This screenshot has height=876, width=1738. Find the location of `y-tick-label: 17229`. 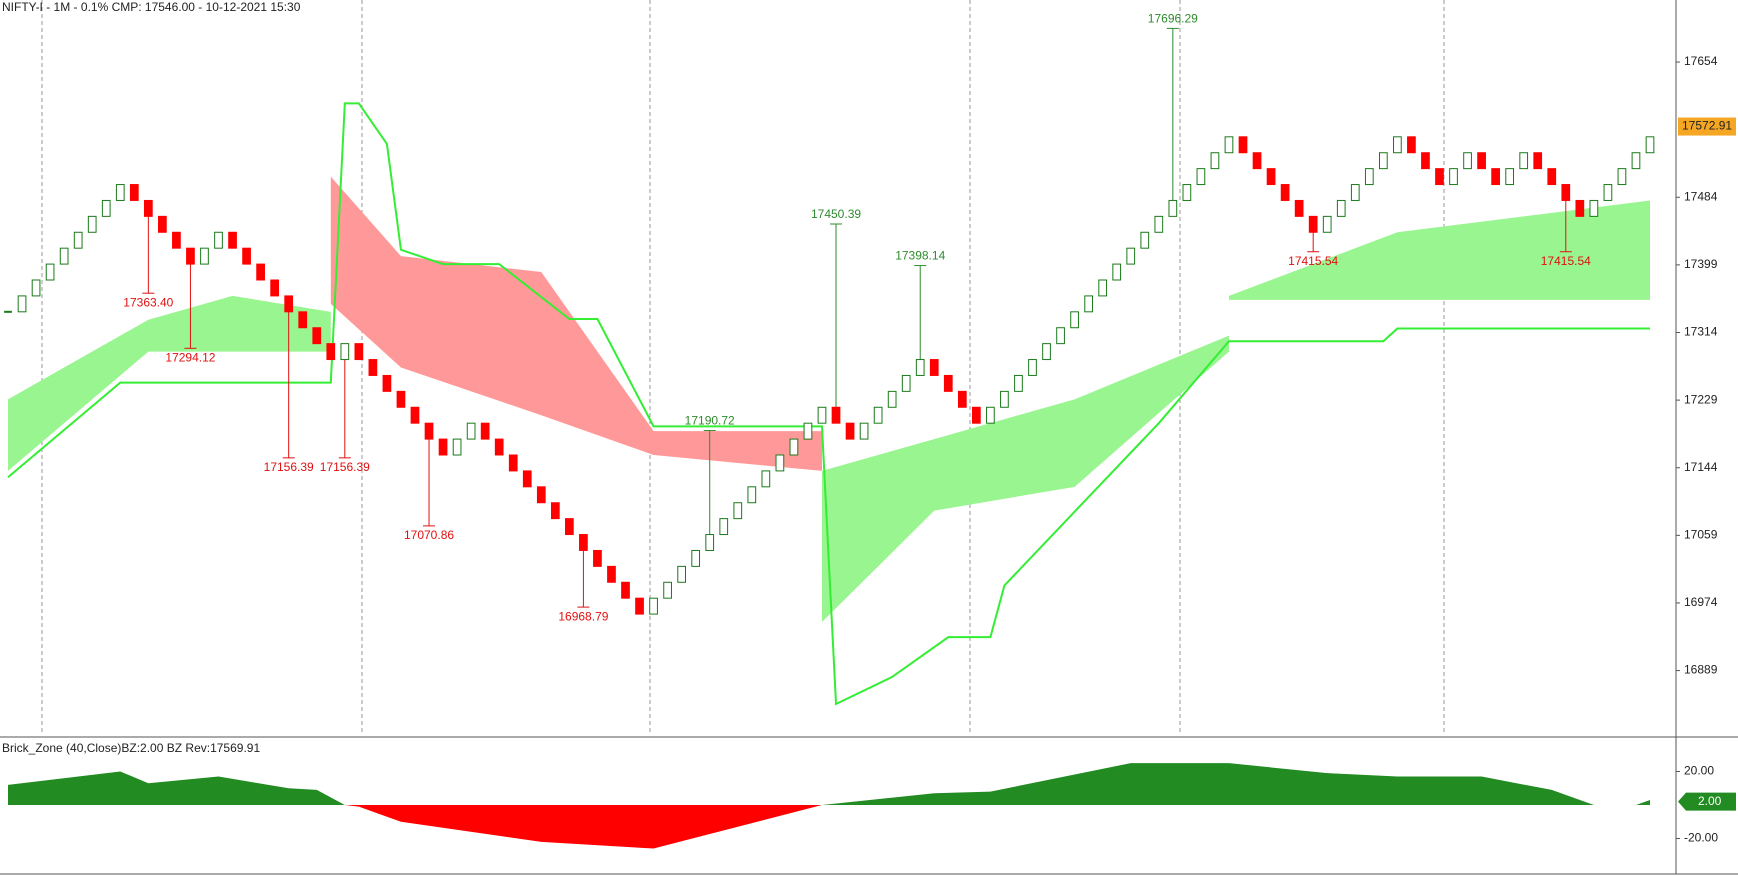

y-tick-label: 17229 is located at coordinates (1701, 399).